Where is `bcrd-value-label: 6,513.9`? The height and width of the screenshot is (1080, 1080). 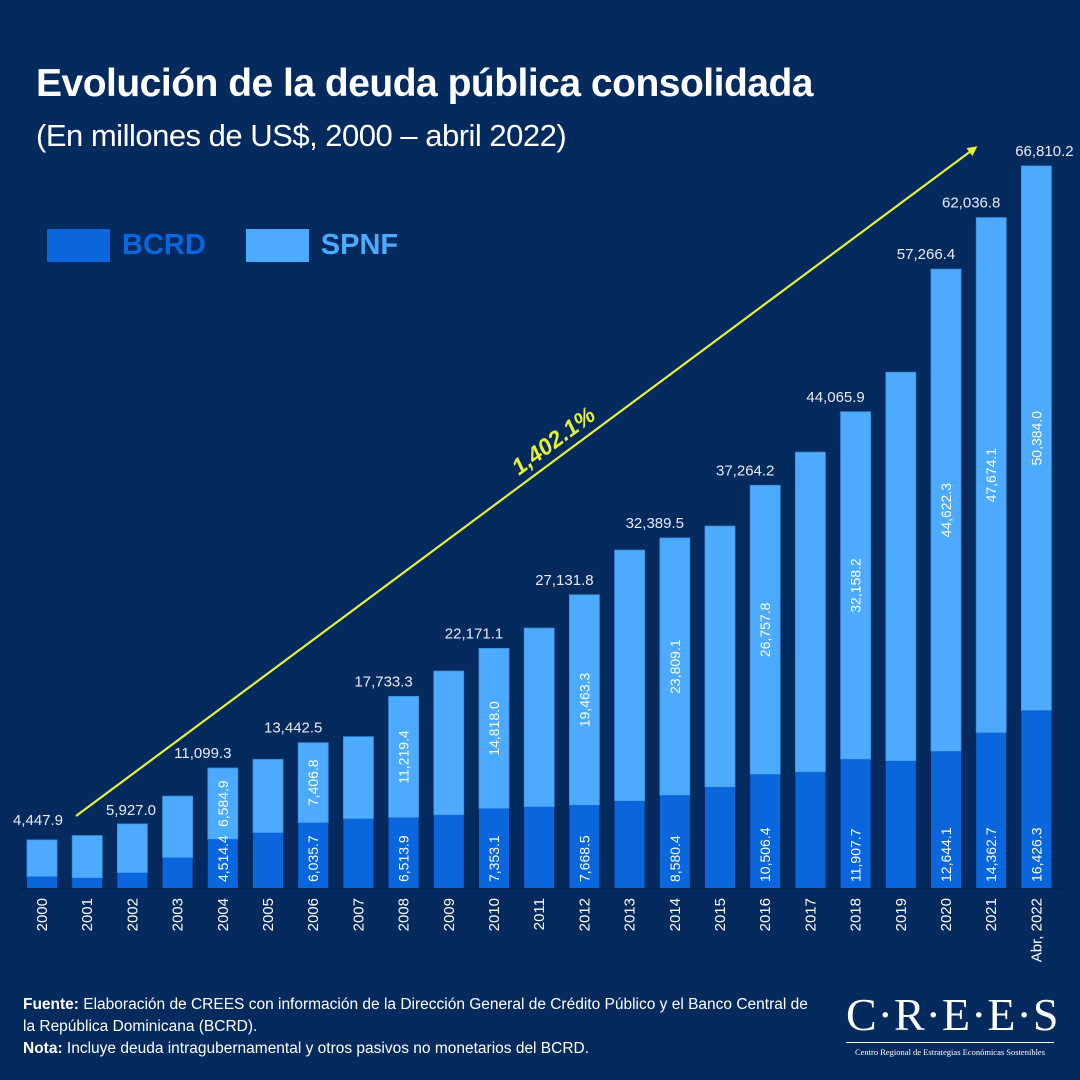
bcrd-value-label: 6,513.9 is located at coordinates (404, 858).